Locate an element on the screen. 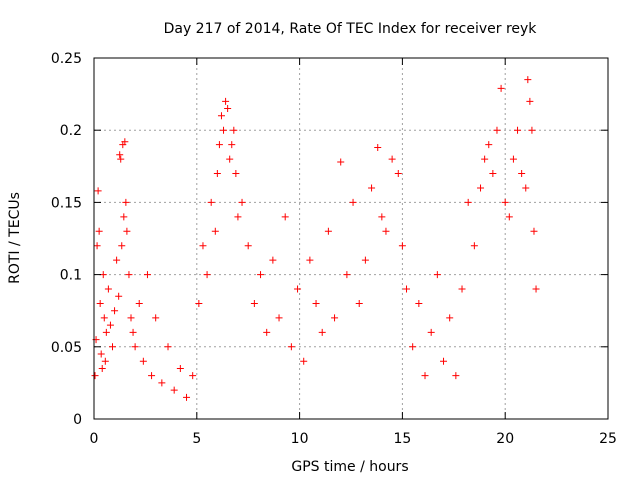 The width and height of the screenshot is (640, 480). y-tick-label: 0.1 is located at coordinates (71, 276).